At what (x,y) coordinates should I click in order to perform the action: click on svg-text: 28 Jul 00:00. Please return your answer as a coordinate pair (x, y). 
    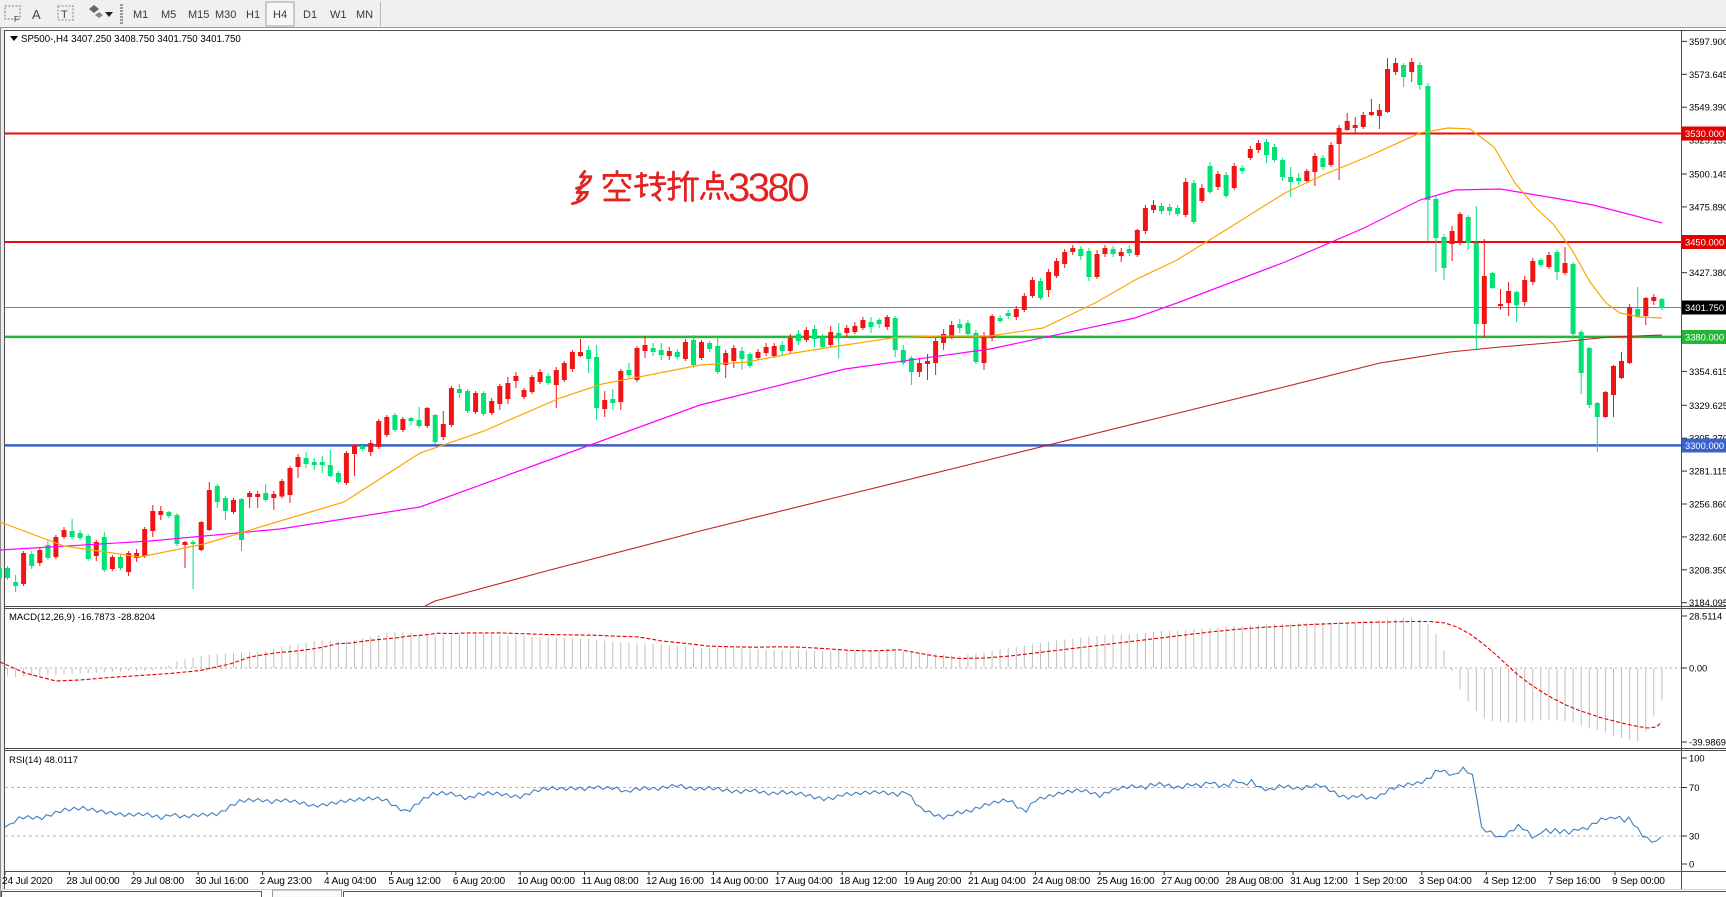
    Looking at the image, I should click on (93, 881).